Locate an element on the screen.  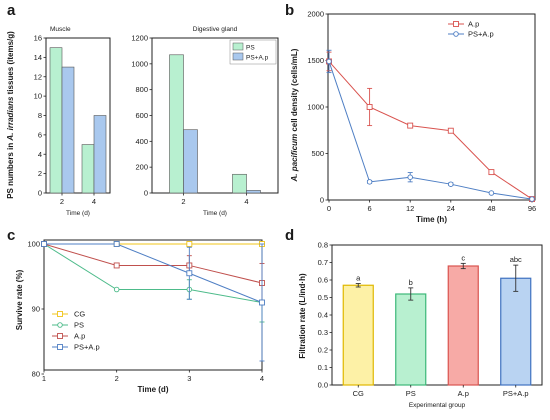
panel-a-ytick-label: 12 is located at coordinates (38, 76).